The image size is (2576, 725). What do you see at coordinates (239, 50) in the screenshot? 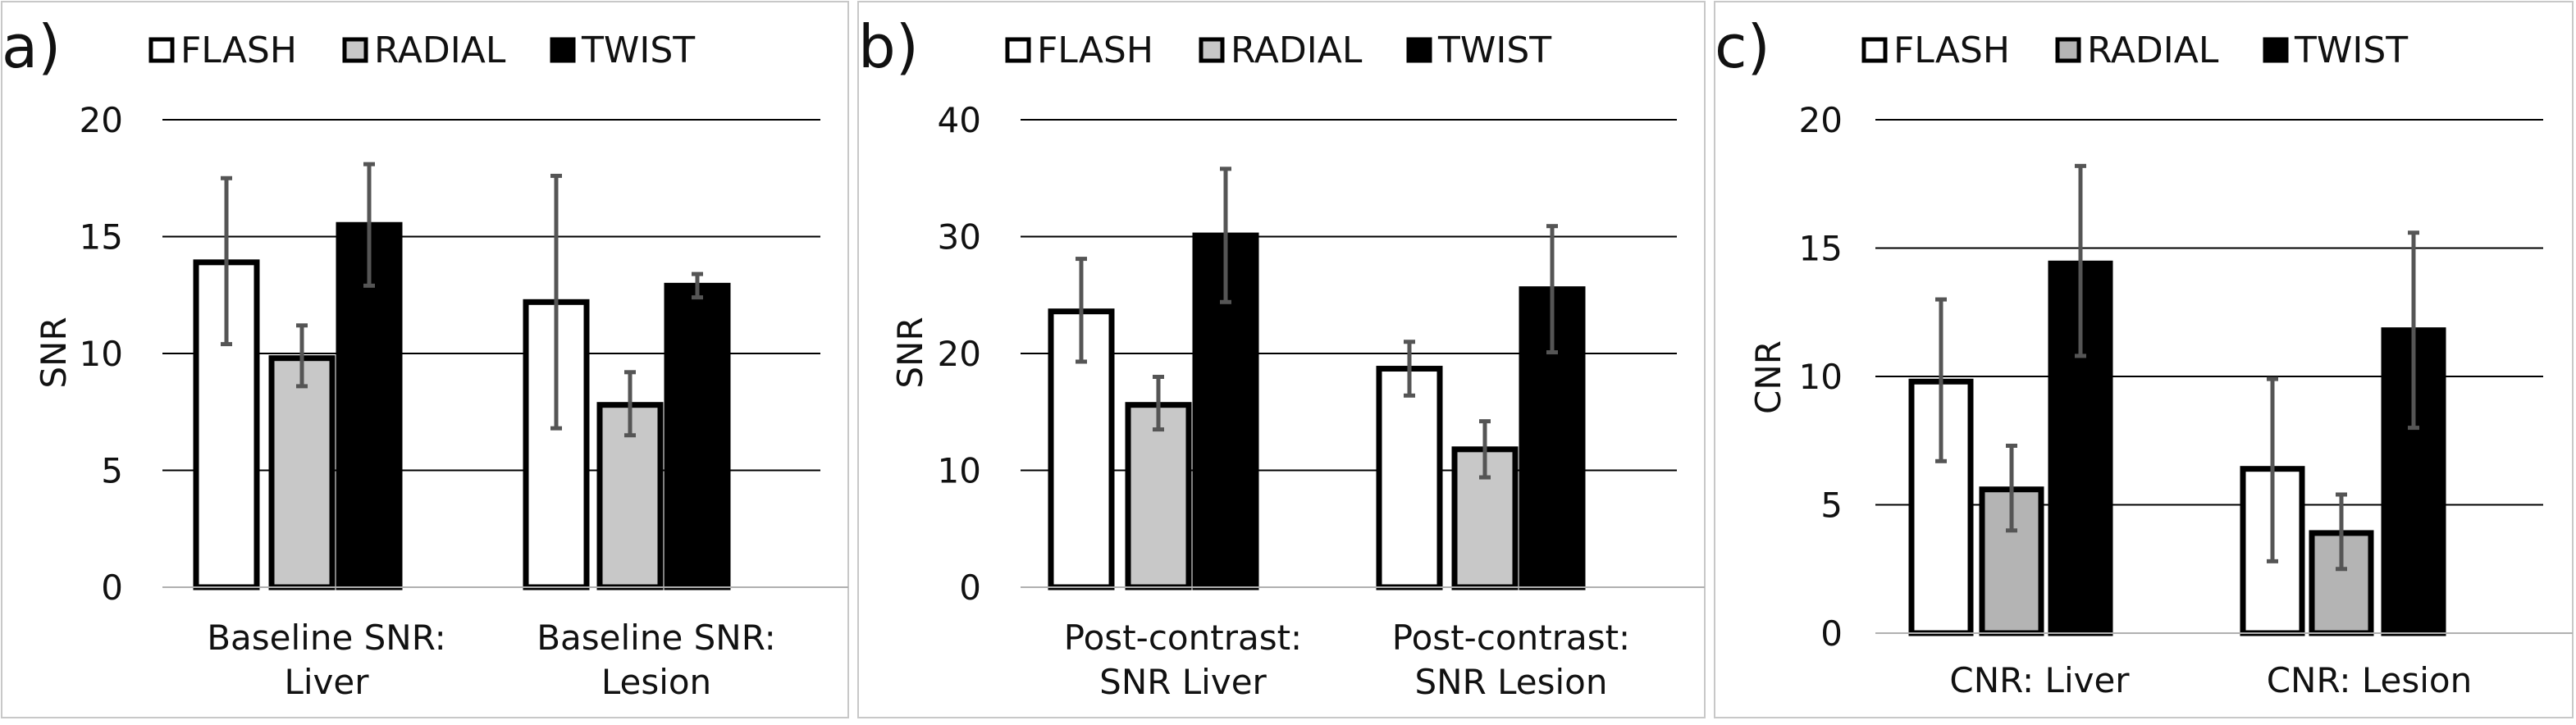
I see `panel-a-legend-flash-label: FLASH` at bounding box center [239, 50].